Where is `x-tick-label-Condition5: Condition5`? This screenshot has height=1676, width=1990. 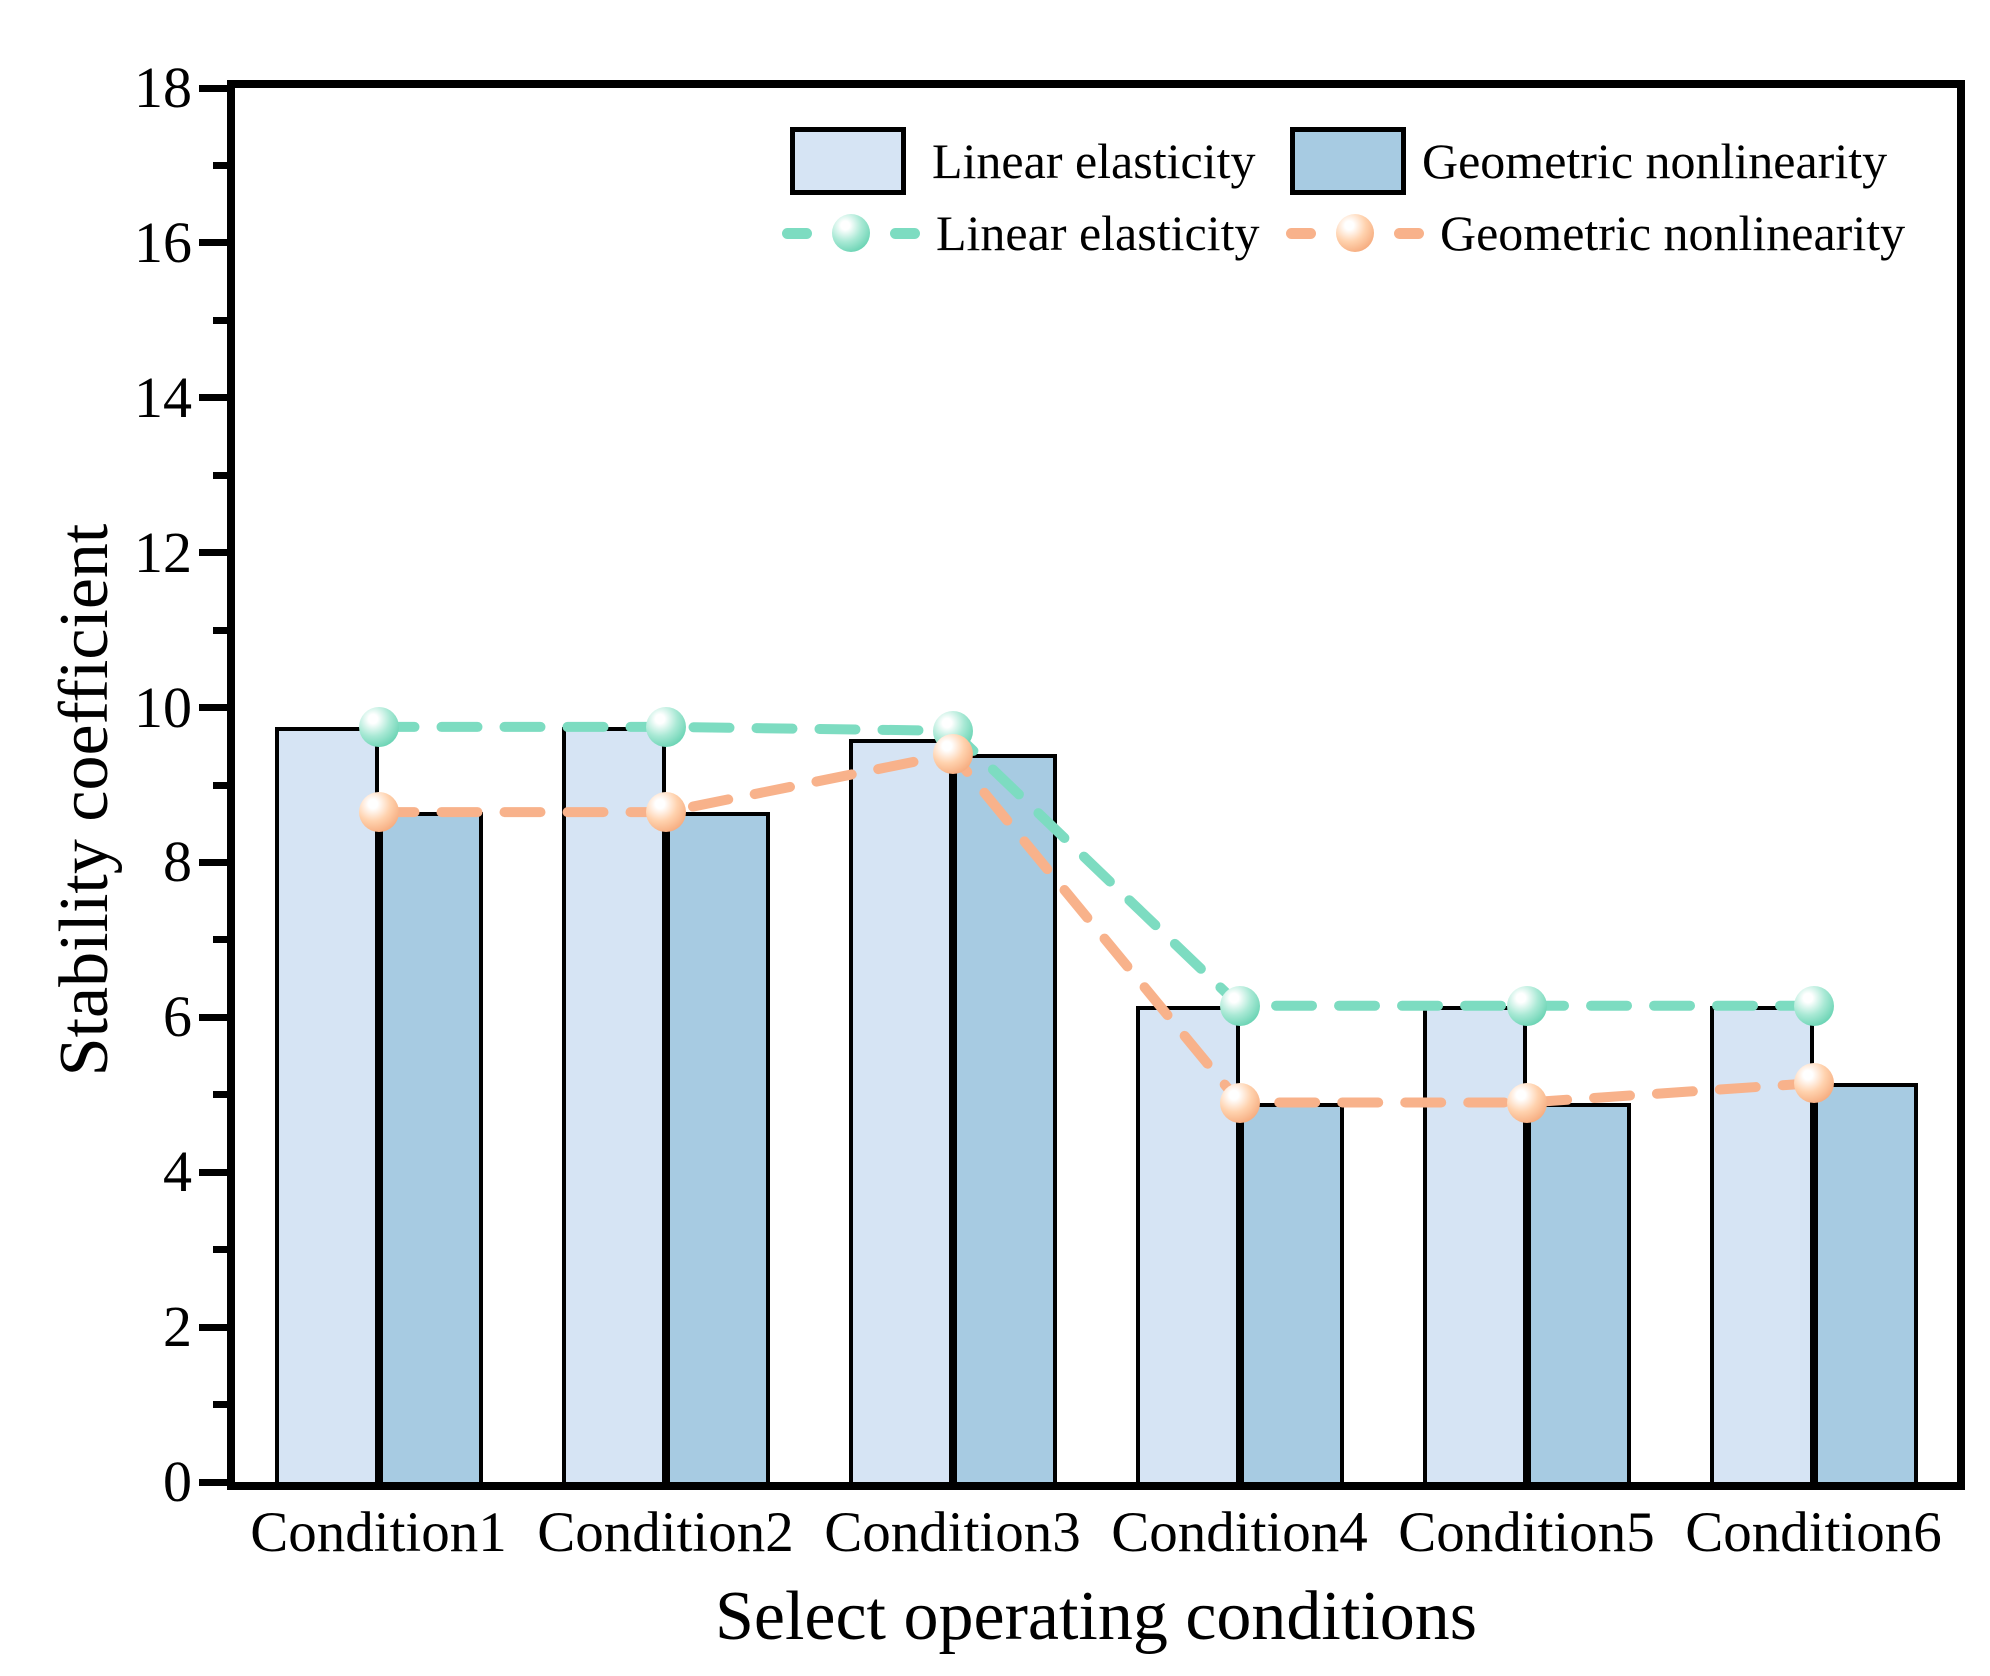 x-tick-label-Condition5: Condition5 is located at coordinates (1526, 1532).